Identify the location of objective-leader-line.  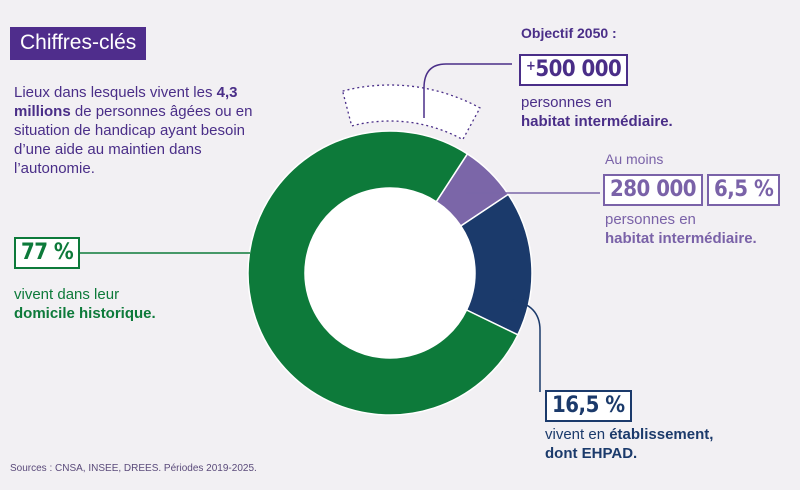
(467, 90).